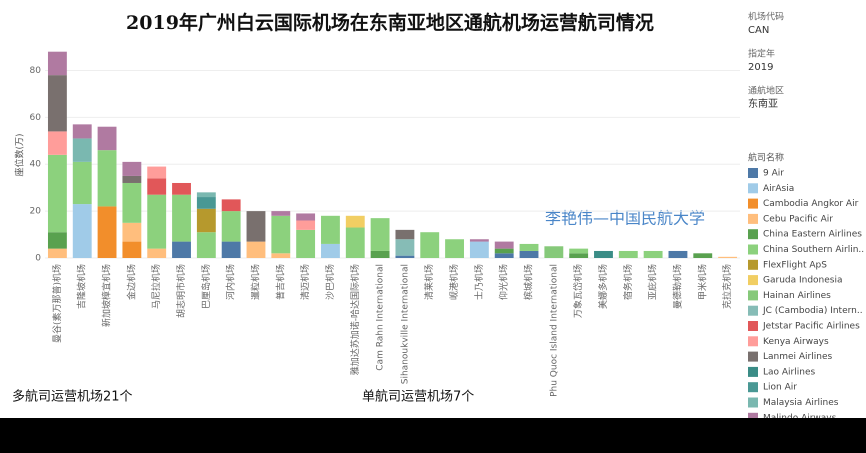 This screenshot has width=866, height=453. I want to click on x-tick-label: 清迈机场, so click(305, 282).